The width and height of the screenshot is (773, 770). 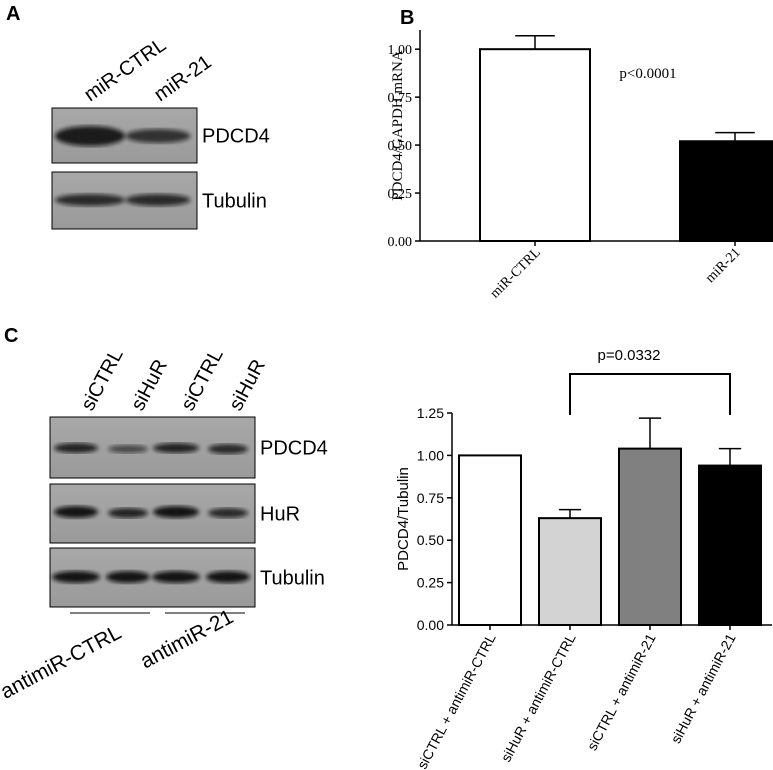 What do you see at coordinates (629, 355) in the screenshot?
I see `annotation: p=0.0332` at bounding box center [629, 355].